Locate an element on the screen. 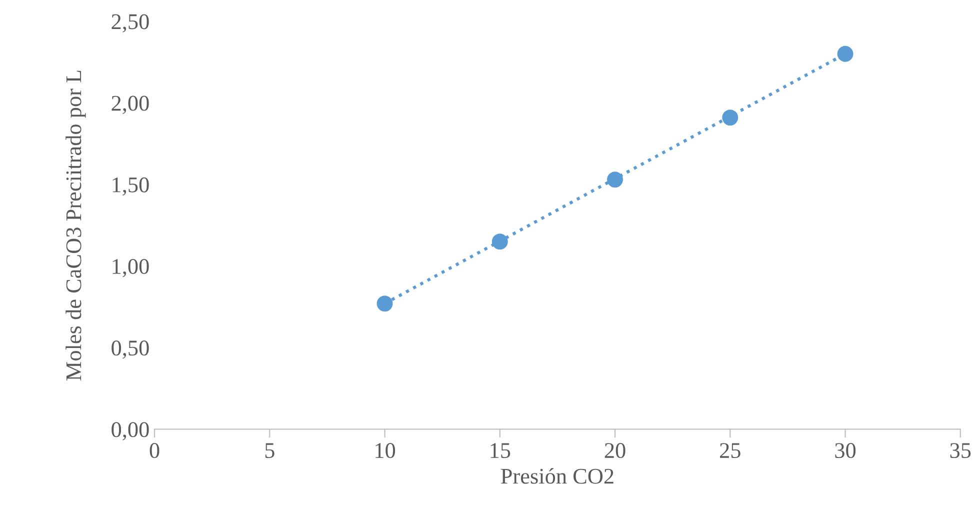 This screenshot has width=978, height=519. y-tick-label: 0,50 is located at coordinates (130, 349).